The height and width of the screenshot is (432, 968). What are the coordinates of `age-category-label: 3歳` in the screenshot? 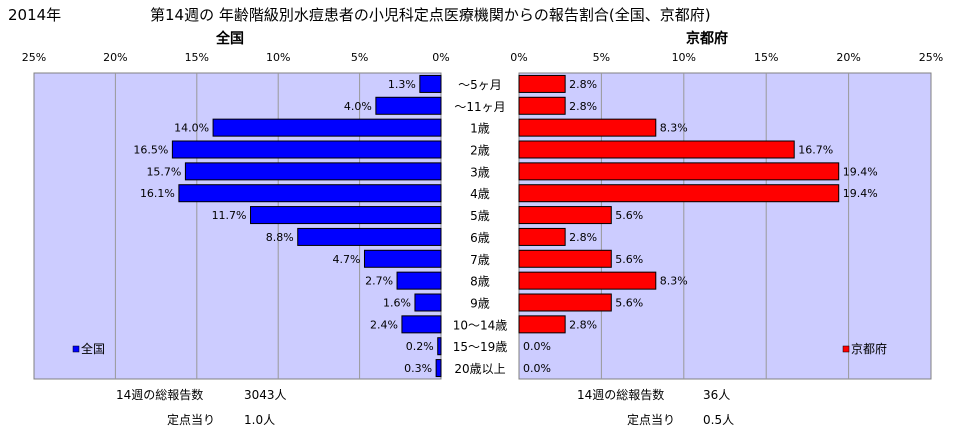 It's located at (480, 172).